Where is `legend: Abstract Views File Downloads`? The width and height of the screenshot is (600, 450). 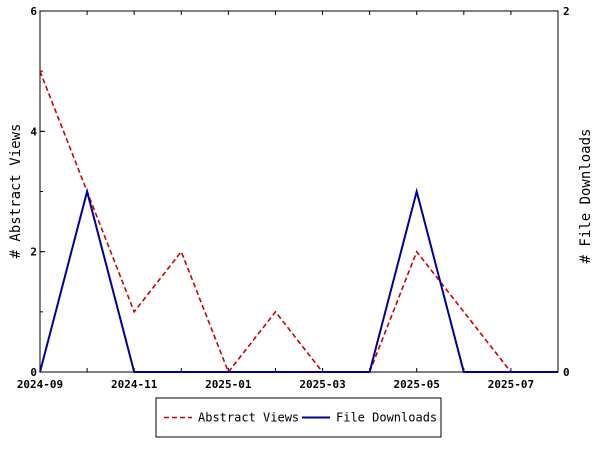
legend: Abstract Views File Downloads is located at coordinates (298, 417).